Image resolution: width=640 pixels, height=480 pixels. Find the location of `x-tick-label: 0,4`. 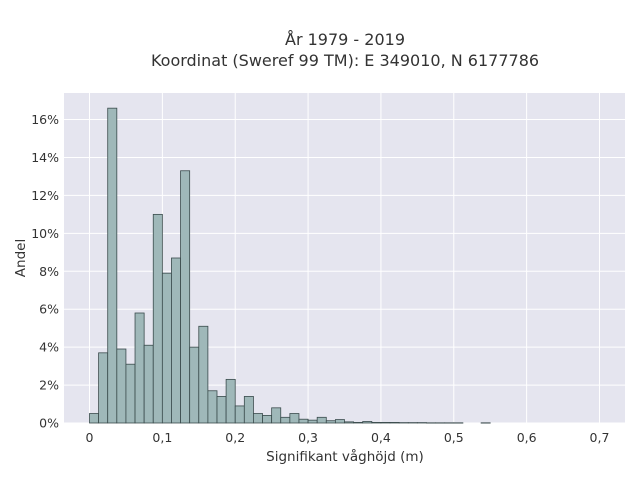

x-tick-label: 0,4 is located at coordinates (381, 437).